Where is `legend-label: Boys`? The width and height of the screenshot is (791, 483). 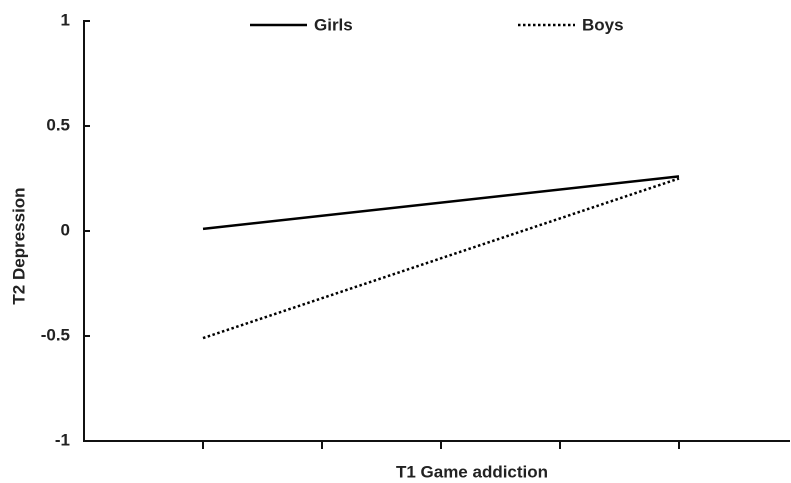 legend-label: Boys is located at coordinates (603, 24).